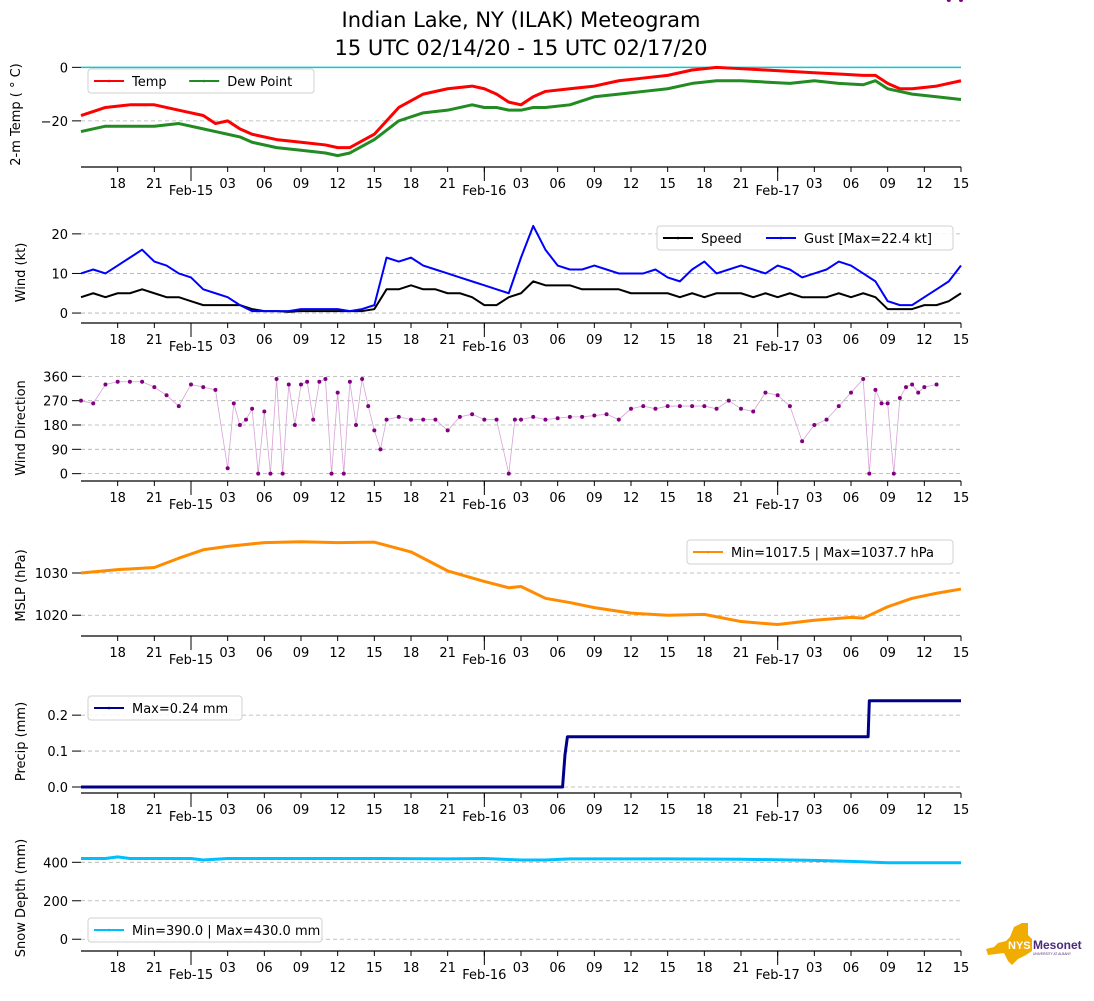 The width and height of the screenshot is (1094, 1001). Describe the element at coordinates (21, 898) in the screenshot. I see `y-axis-label: Snow Depth (mm)` at that location.